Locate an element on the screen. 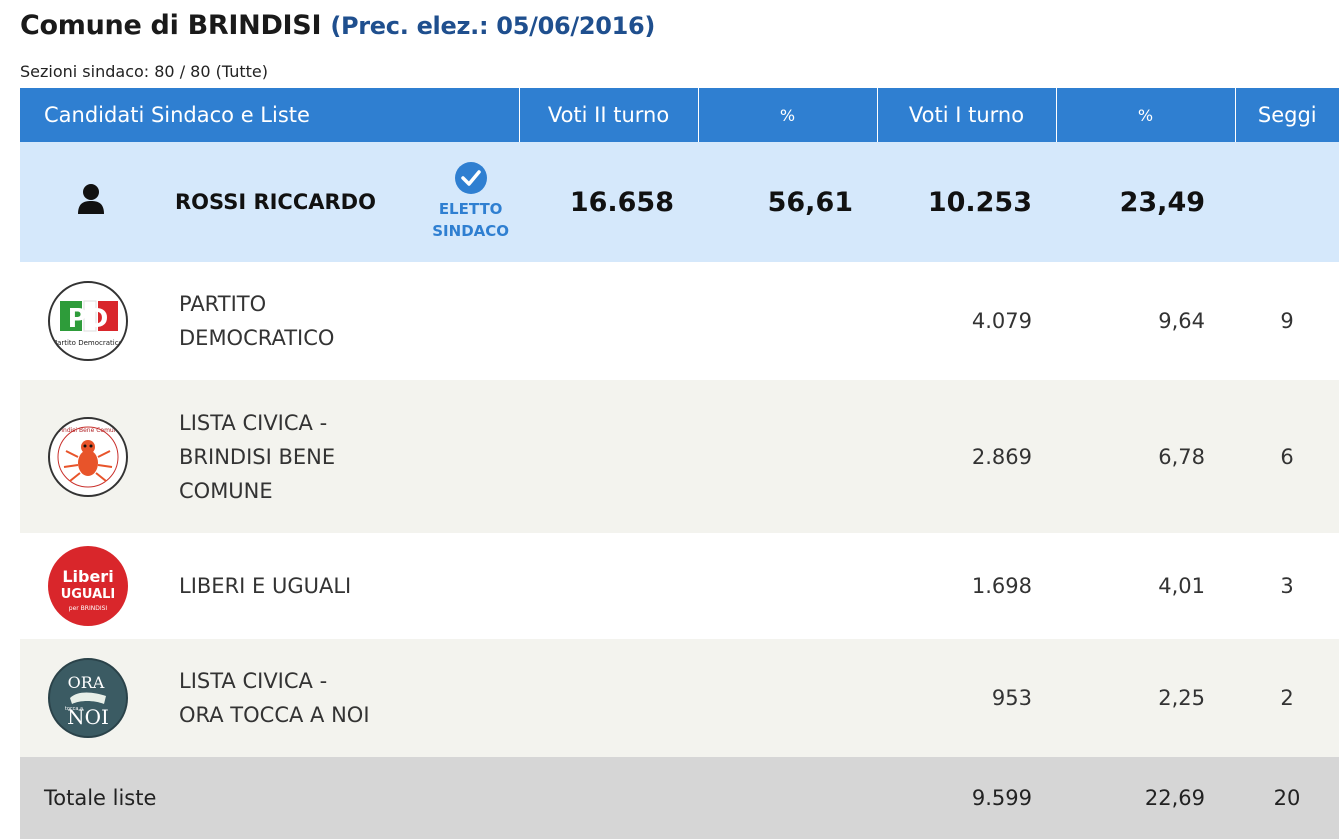  candidate-votes-round1: 10.253 is located at coordinates (967, 202).